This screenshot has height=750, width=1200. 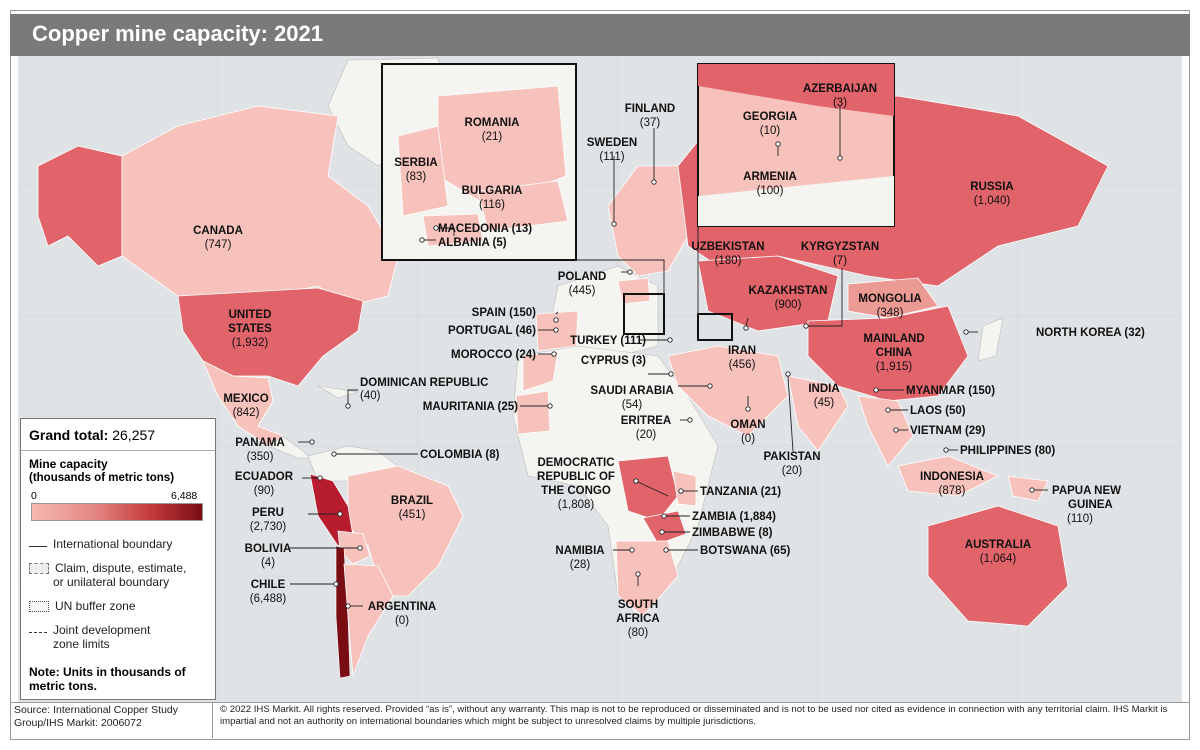 I want to click on value-australia: (1,064), so click(x=998, y=559).